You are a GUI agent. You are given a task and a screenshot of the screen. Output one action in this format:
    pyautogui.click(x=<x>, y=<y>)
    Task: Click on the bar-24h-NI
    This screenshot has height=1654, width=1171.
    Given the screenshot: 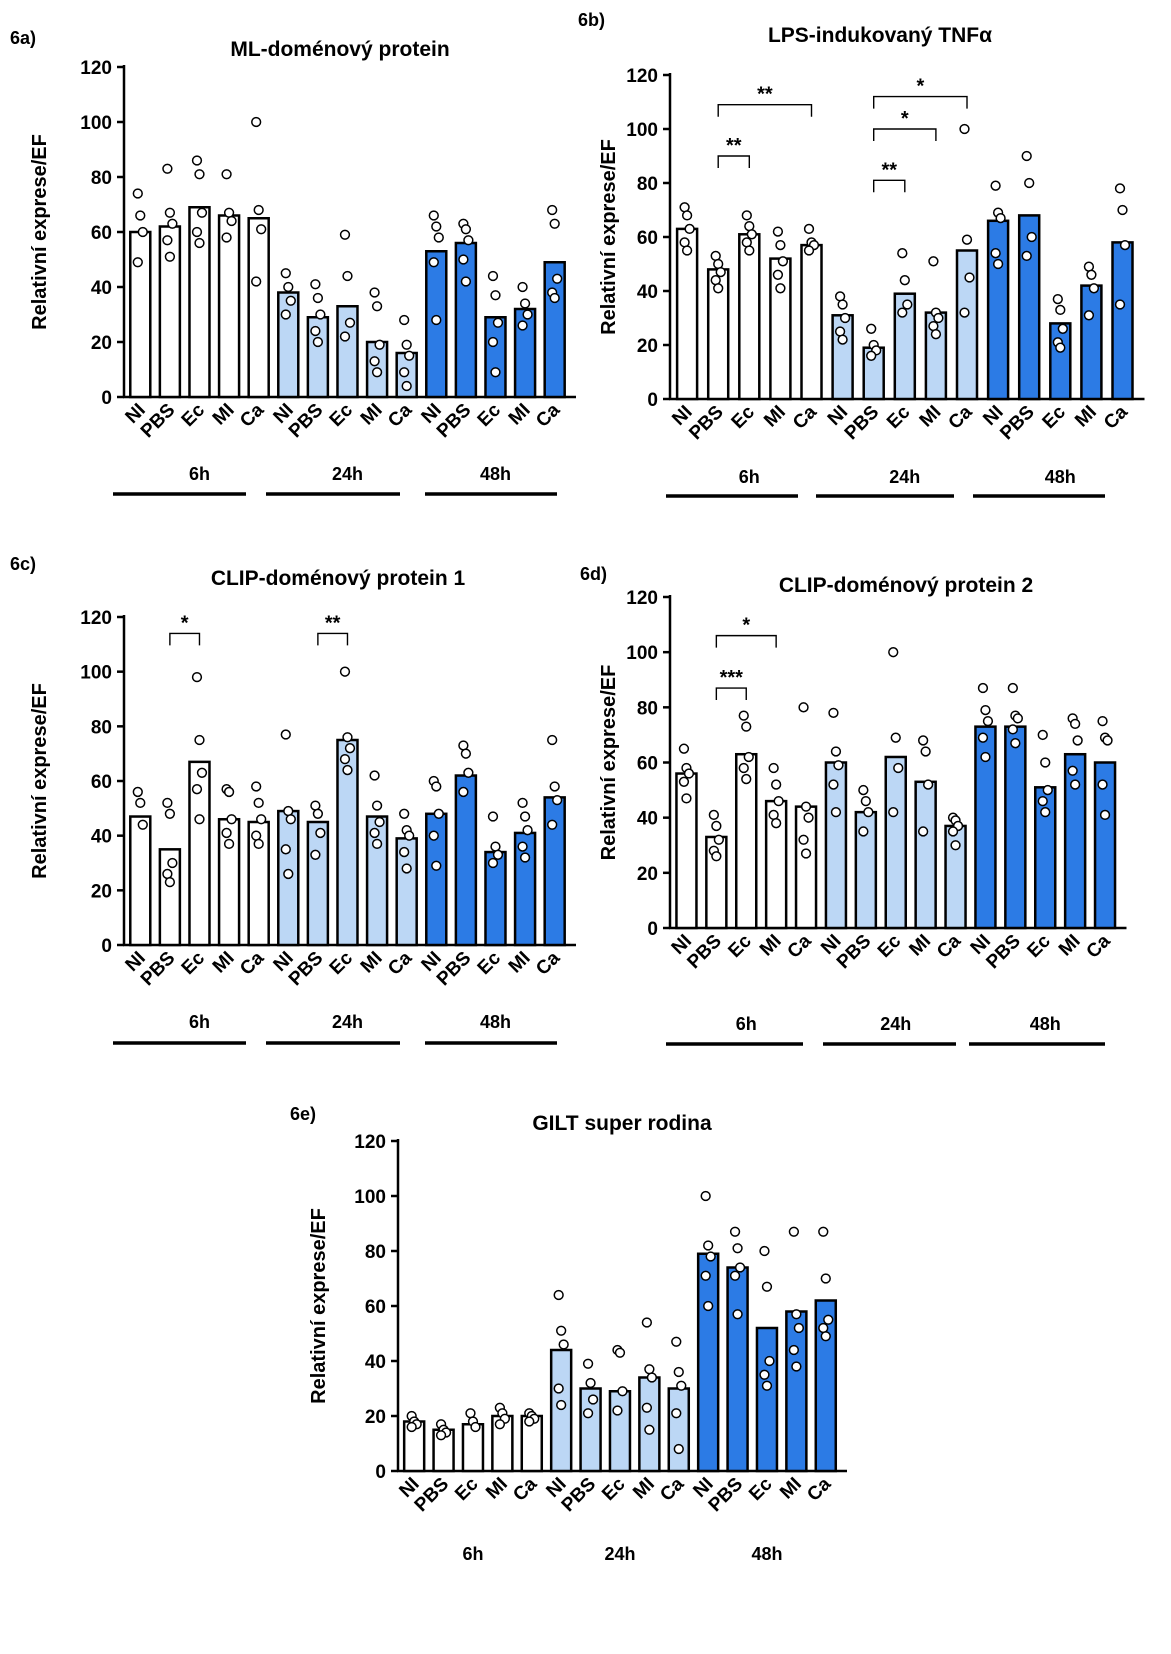 What is the action you would take?
    pyautogui.click(x=561, y=1410)
    